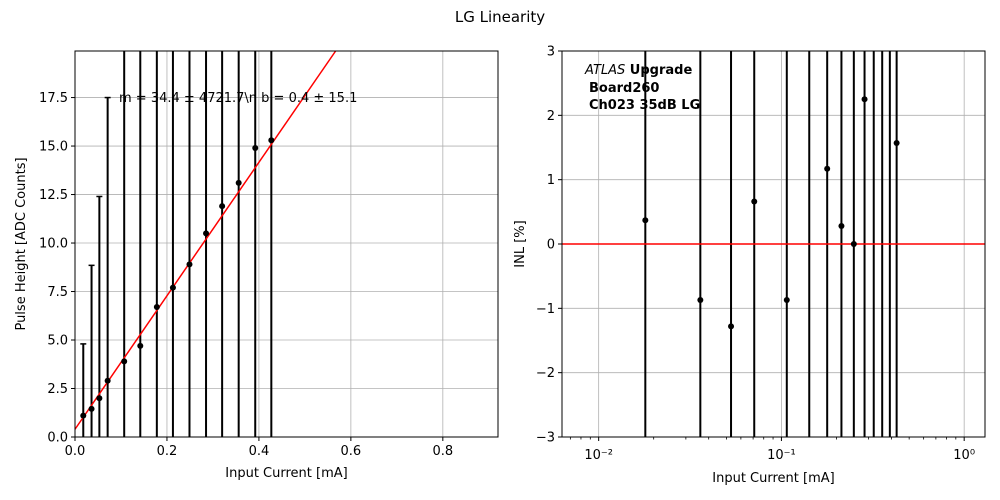 The height and width of the screenshot is (500, 1000). Describe the element at coordinates (53, 98) in the screenshot. I see `left-y-tick-label: 17.5` at that location.